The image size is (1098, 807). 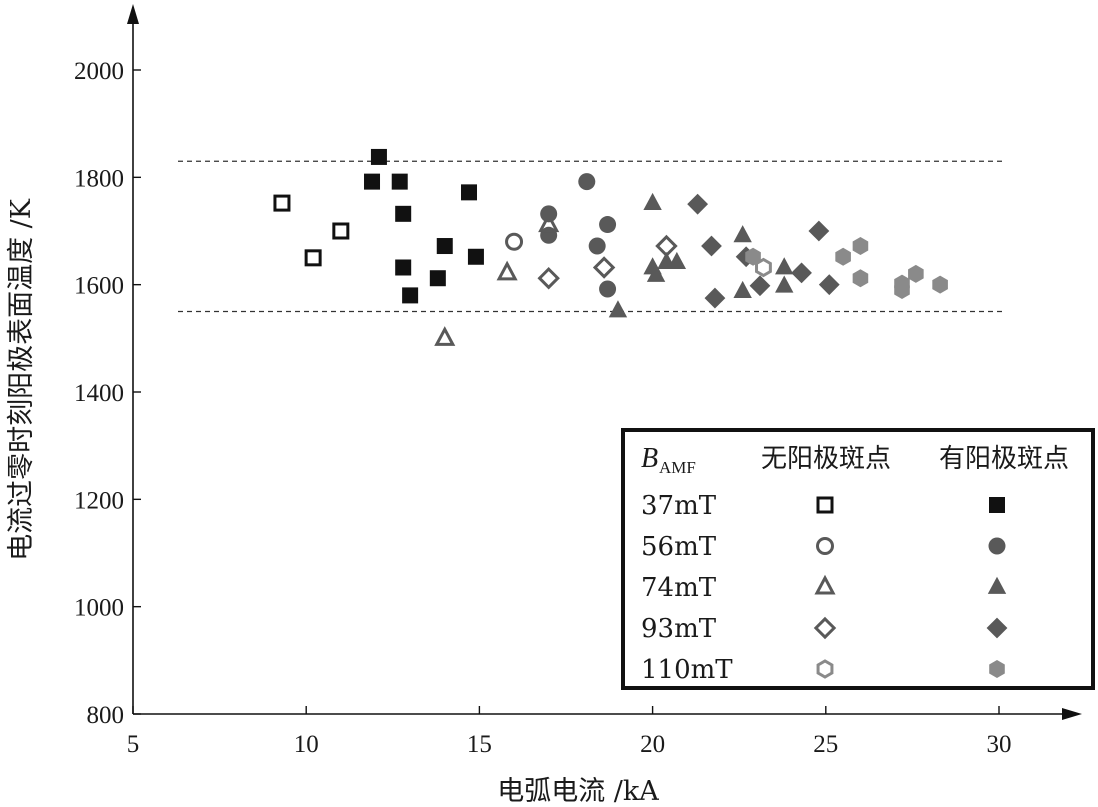 What do you see at coordinates (99, 608) in the screenshot?
I see `y-tick-label: 1000` at bounding box center [99, 608].